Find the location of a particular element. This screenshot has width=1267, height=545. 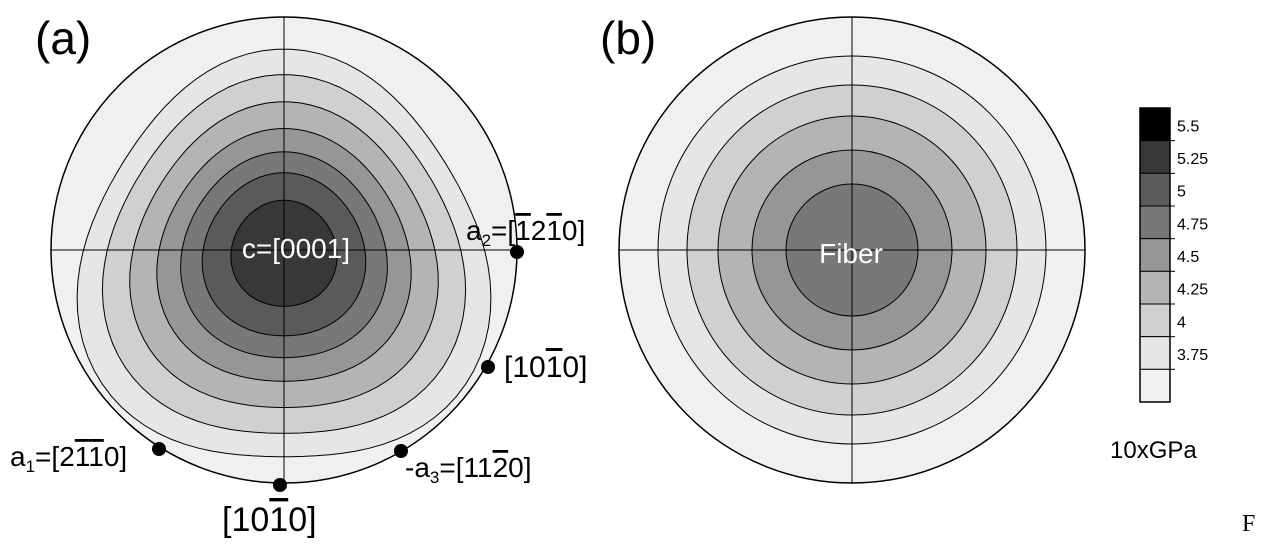

pole-label-m1: [1010] is located at coordinates (545, 367).